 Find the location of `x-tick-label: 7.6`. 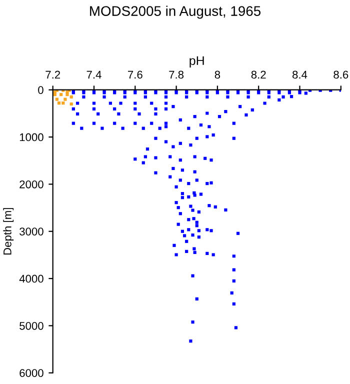

x-tick-label: 7.6 is located at coordinates (135, 74).